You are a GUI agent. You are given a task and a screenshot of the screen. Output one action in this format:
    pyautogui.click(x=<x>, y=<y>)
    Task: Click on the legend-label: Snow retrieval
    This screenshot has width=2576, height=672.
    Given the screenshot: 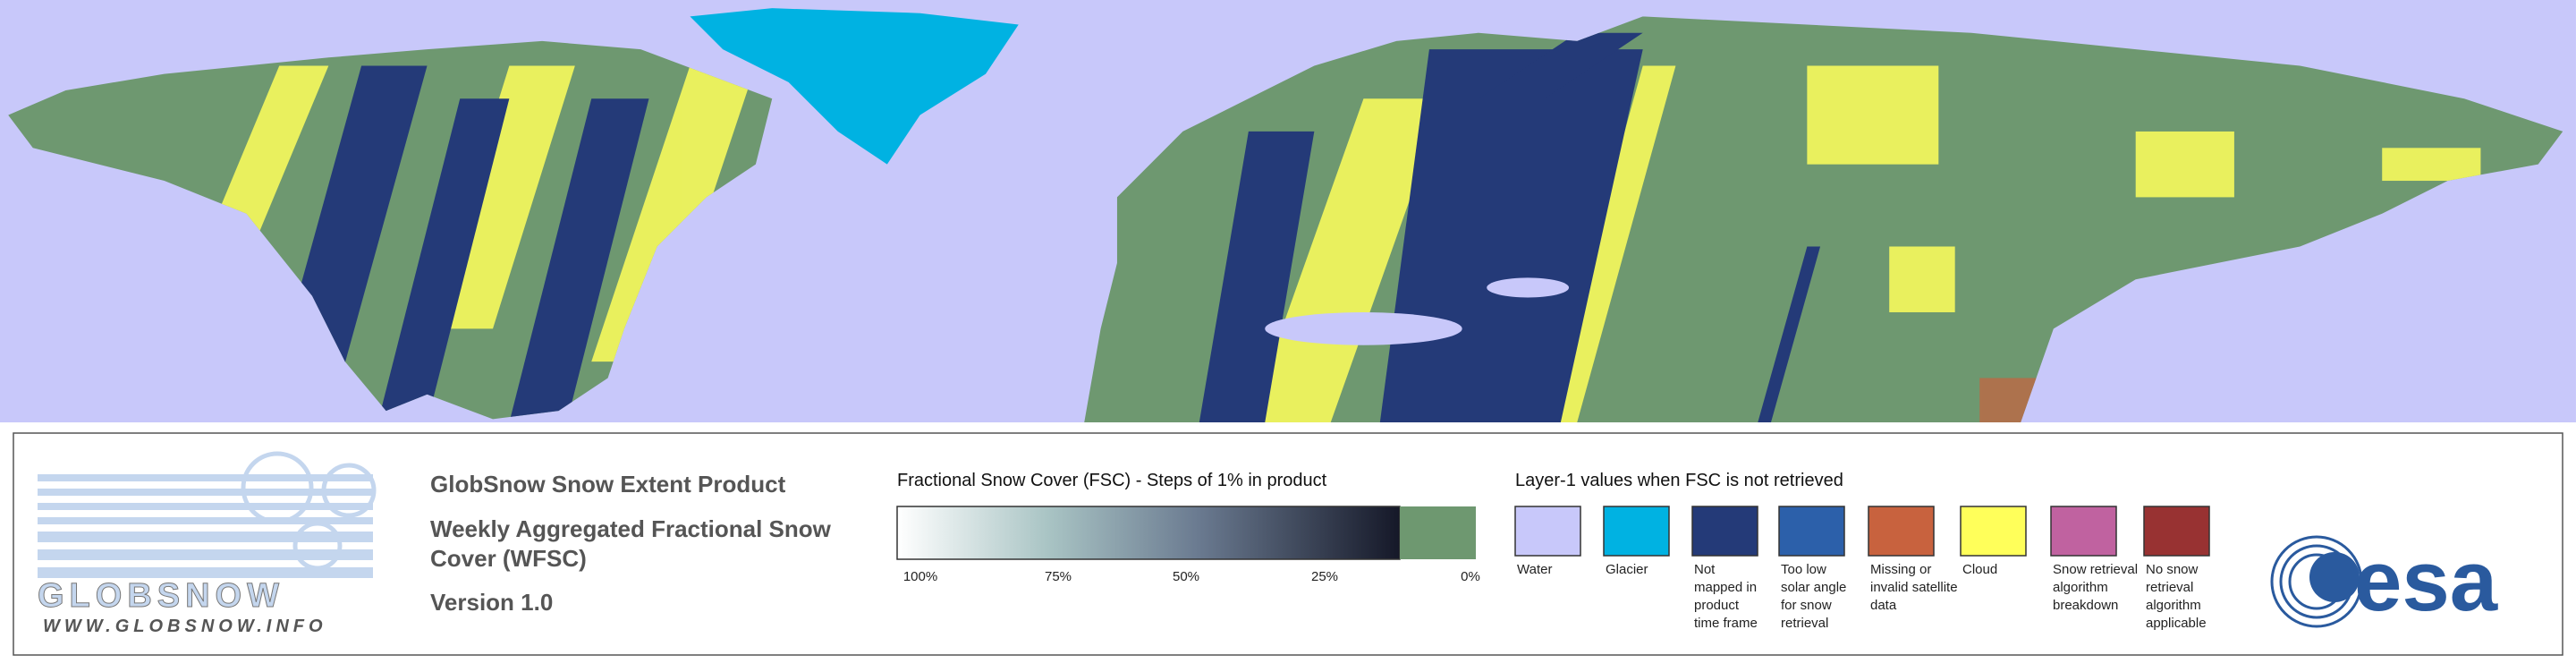 What is the action you would take?
    pyautogui.click(x=2095, y=569)
    